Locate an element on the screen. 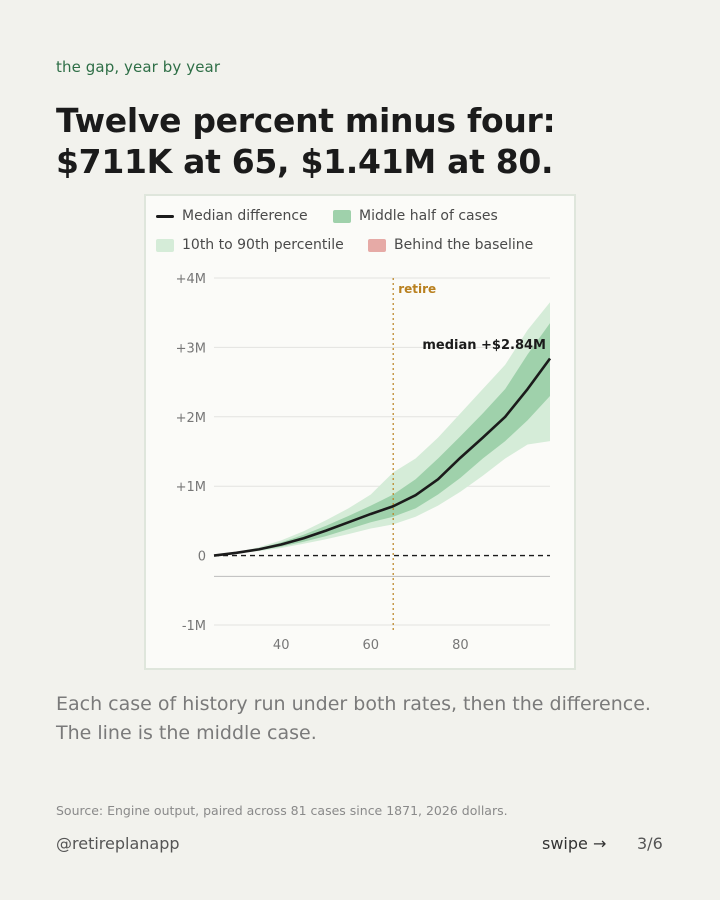 This screenshot has width=720, height=900. y-tick-label: +4M is located at coordinates (191, 279).